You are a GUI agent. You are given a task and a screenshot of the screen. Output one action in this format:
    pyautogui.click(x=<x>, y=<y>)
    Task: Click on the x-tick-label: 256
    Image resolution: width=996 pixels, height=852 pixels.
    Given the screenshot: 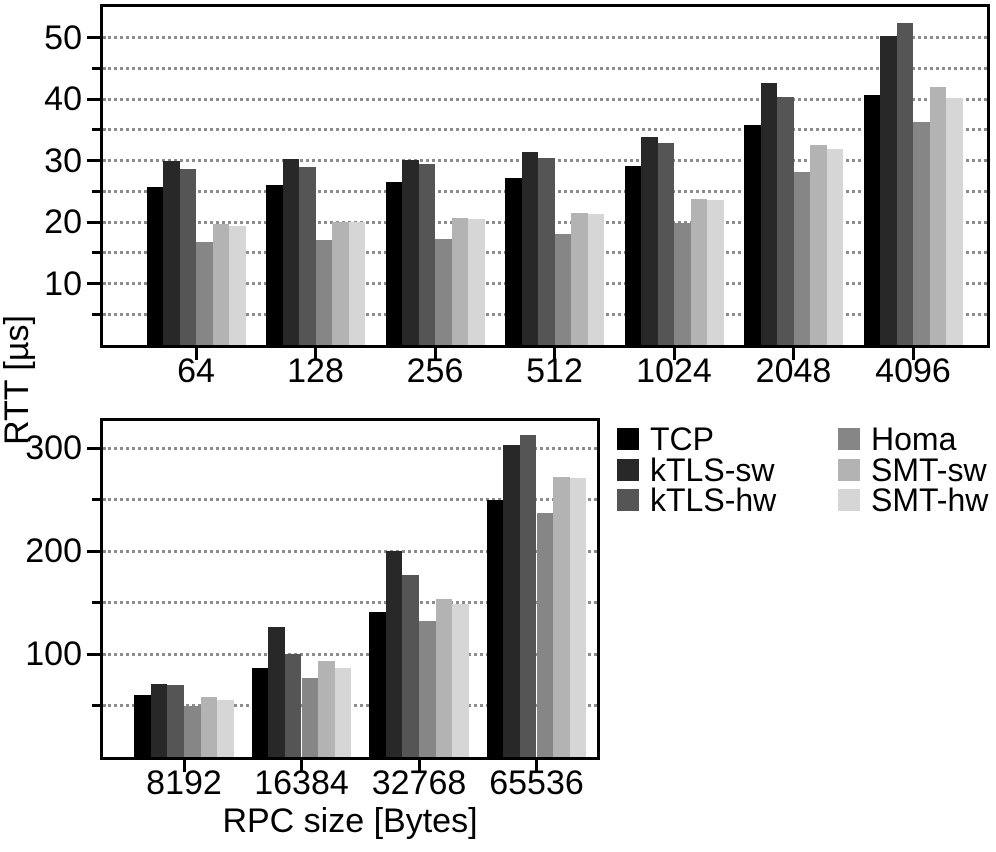 What is the action you would take?
    pyautogui.click(x=435, y=371)
    